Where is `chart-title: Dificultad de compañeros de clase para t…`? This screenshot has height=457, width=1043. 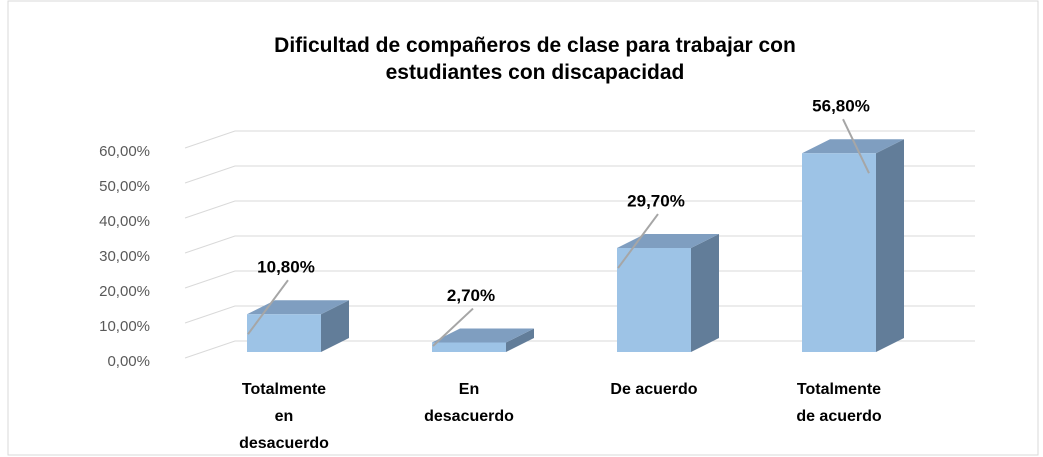 chart-title: Dificultad de compañeros de clase para t… is located at coordinates (535, 59).